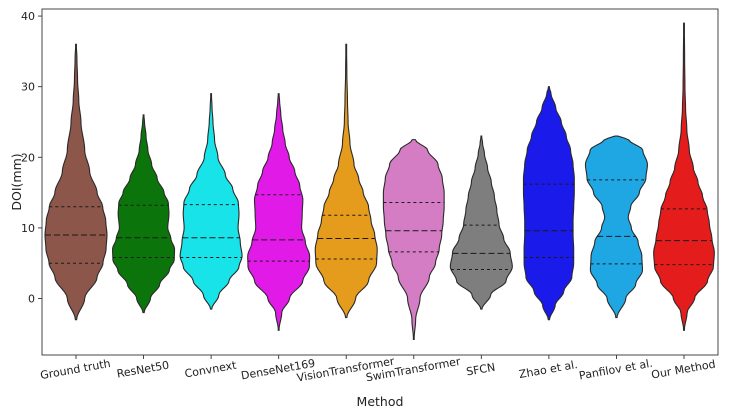 Image resolution: width=730 pixels, height=414 pixels. What do you see at coordinates (28, 157) in the screenshot?
I see `y-tick-label: 20` at bounding box center [28, 157].